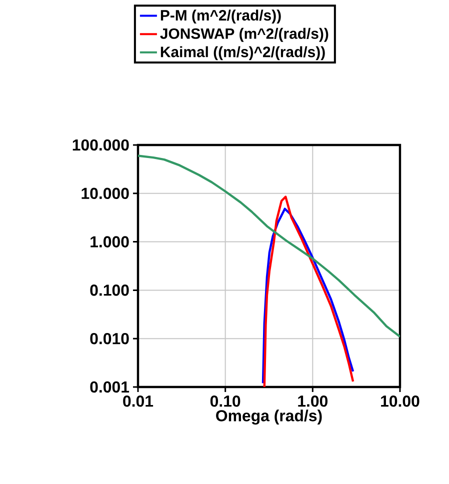  What do you see at coordinates (138, 401) in the screenshot?
I see `x-tick-label: 0.01` at bounding box center [138, 401].